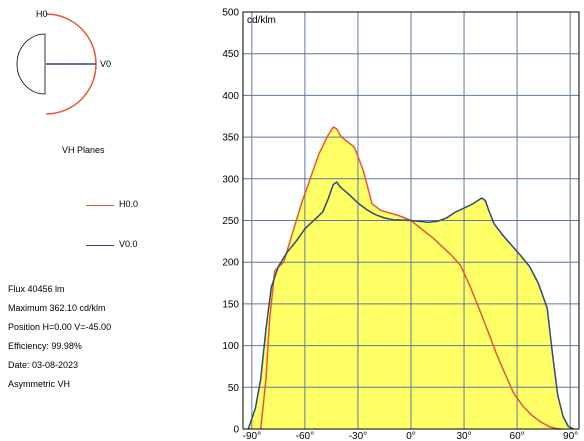  What do you see at coordinates (252, 436) in the screenshot?
I see `x-tick-label-0: -90°` at bounding box center [252, 436].